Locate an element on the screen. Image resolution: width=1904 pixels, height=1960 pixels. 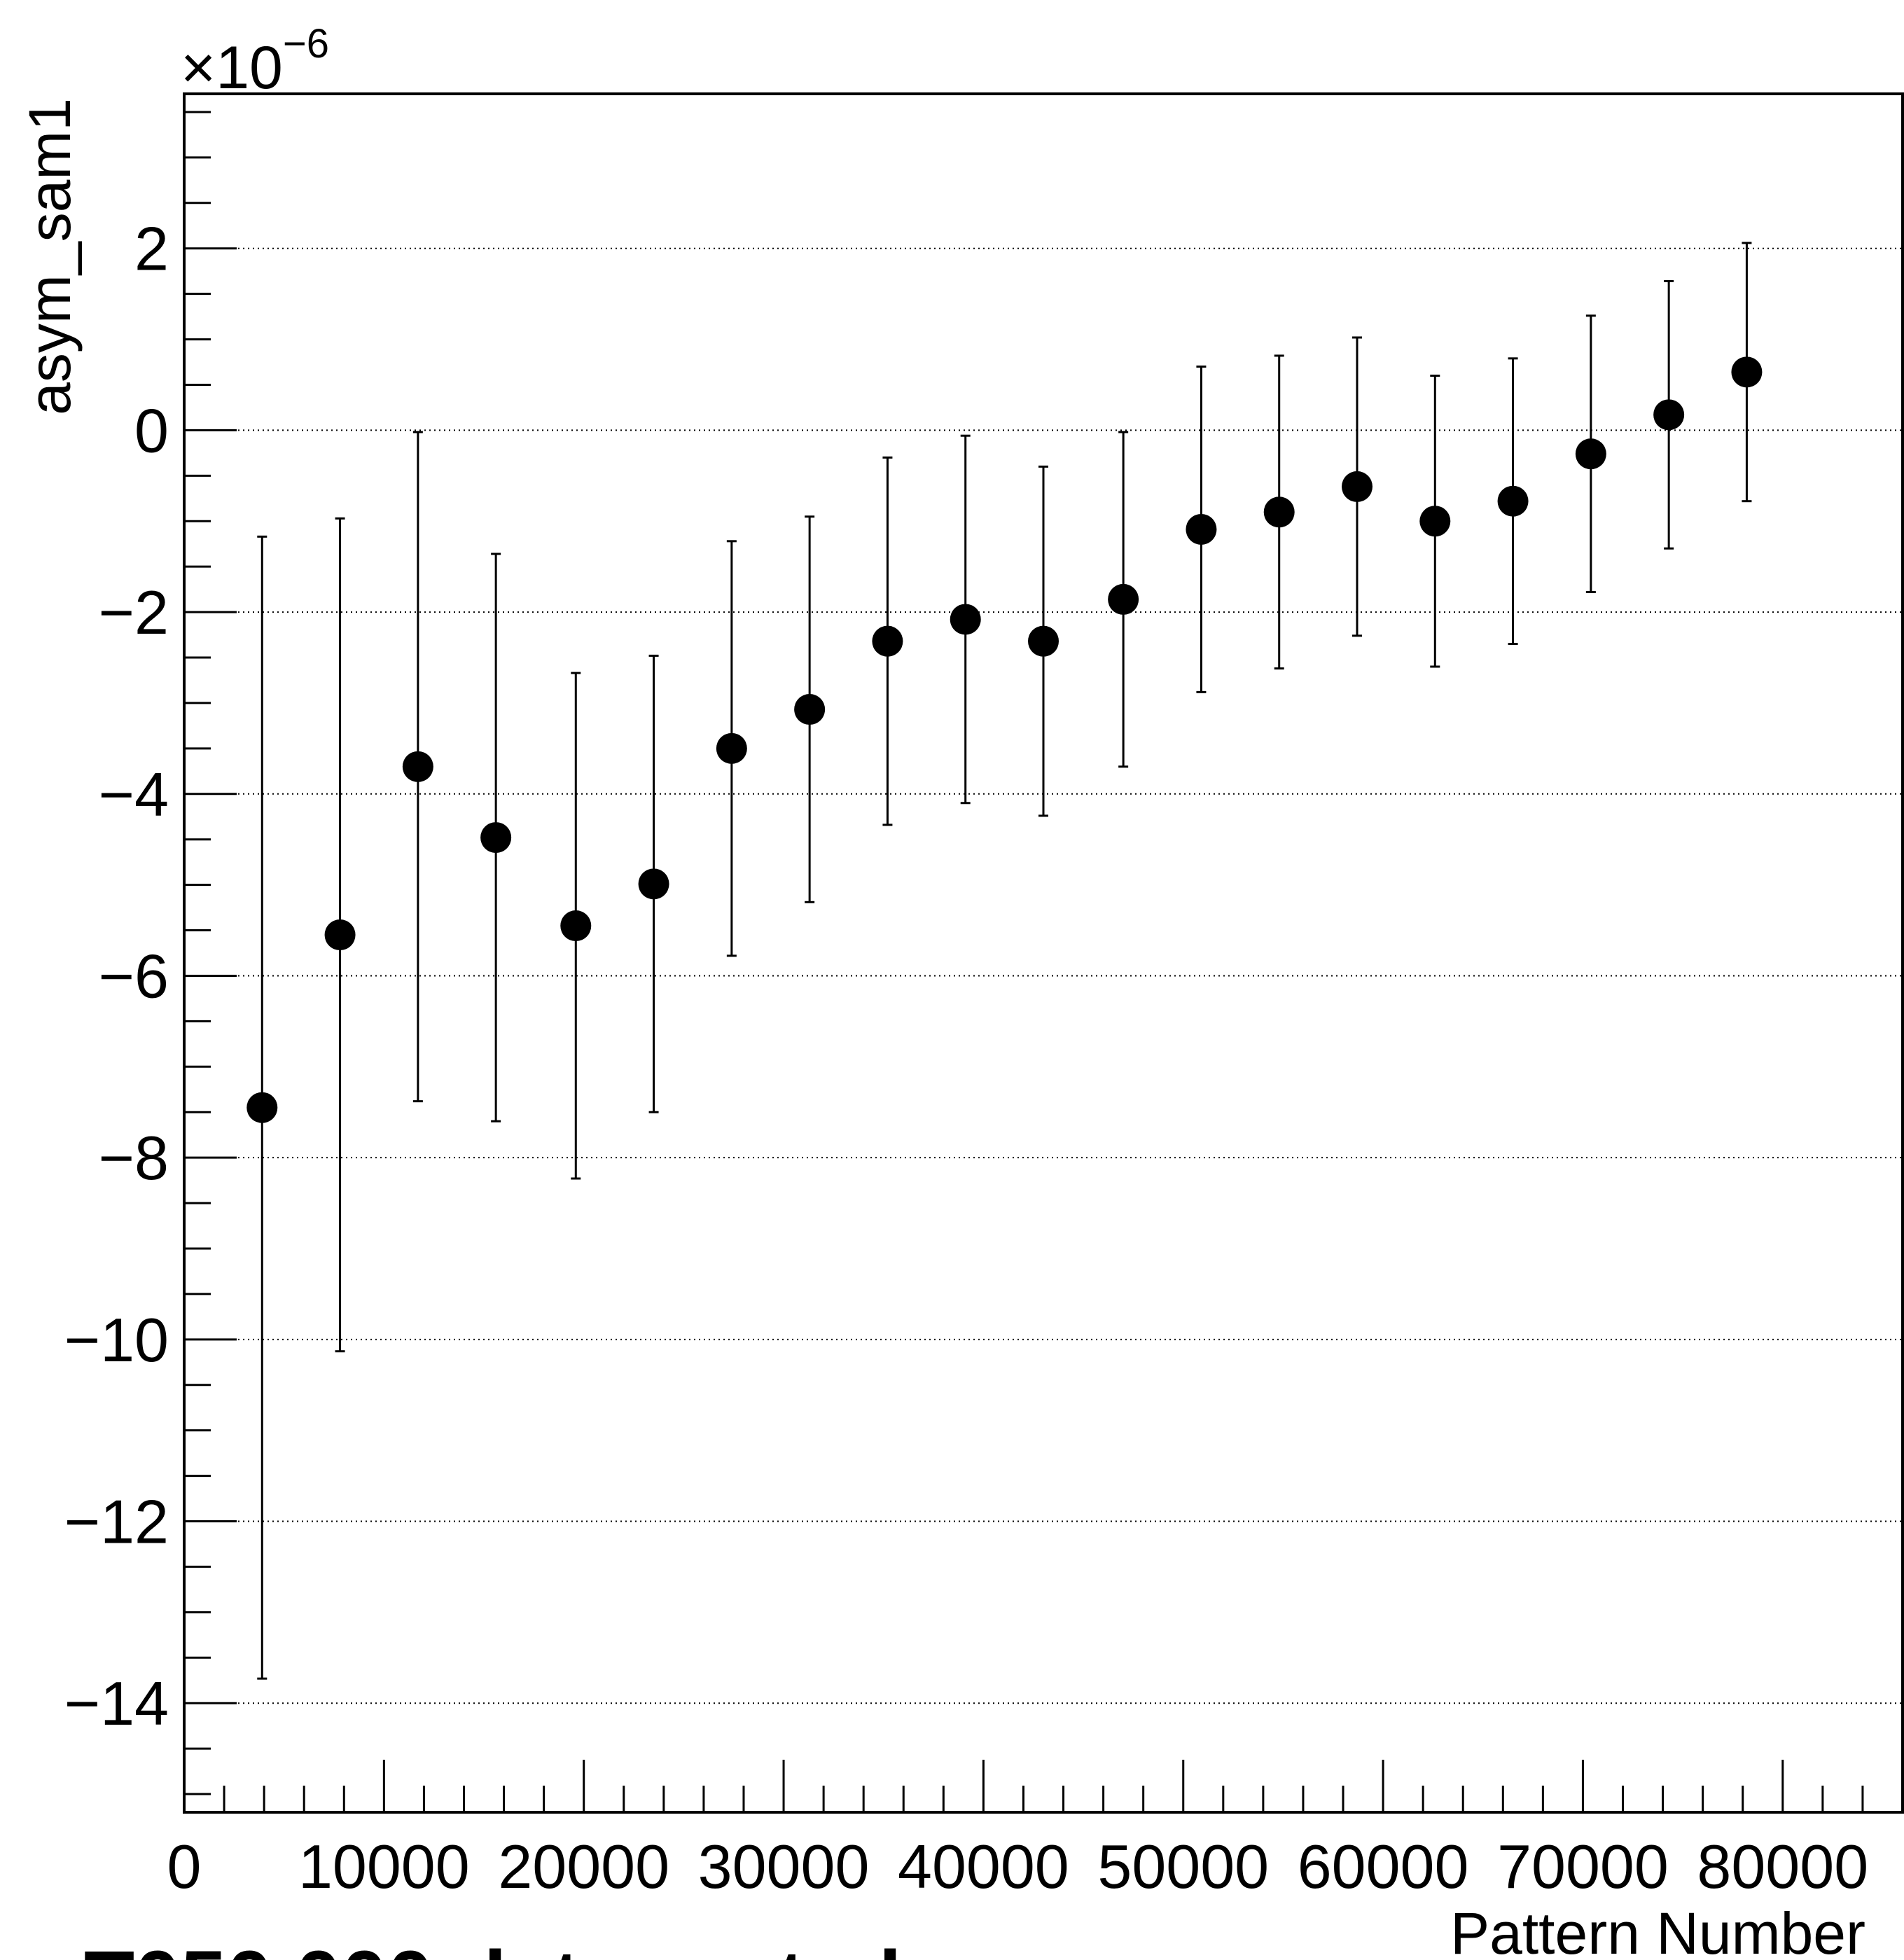
y-axis-multiplier: ×10⁻⁶ is located at coordinates (255, 61).